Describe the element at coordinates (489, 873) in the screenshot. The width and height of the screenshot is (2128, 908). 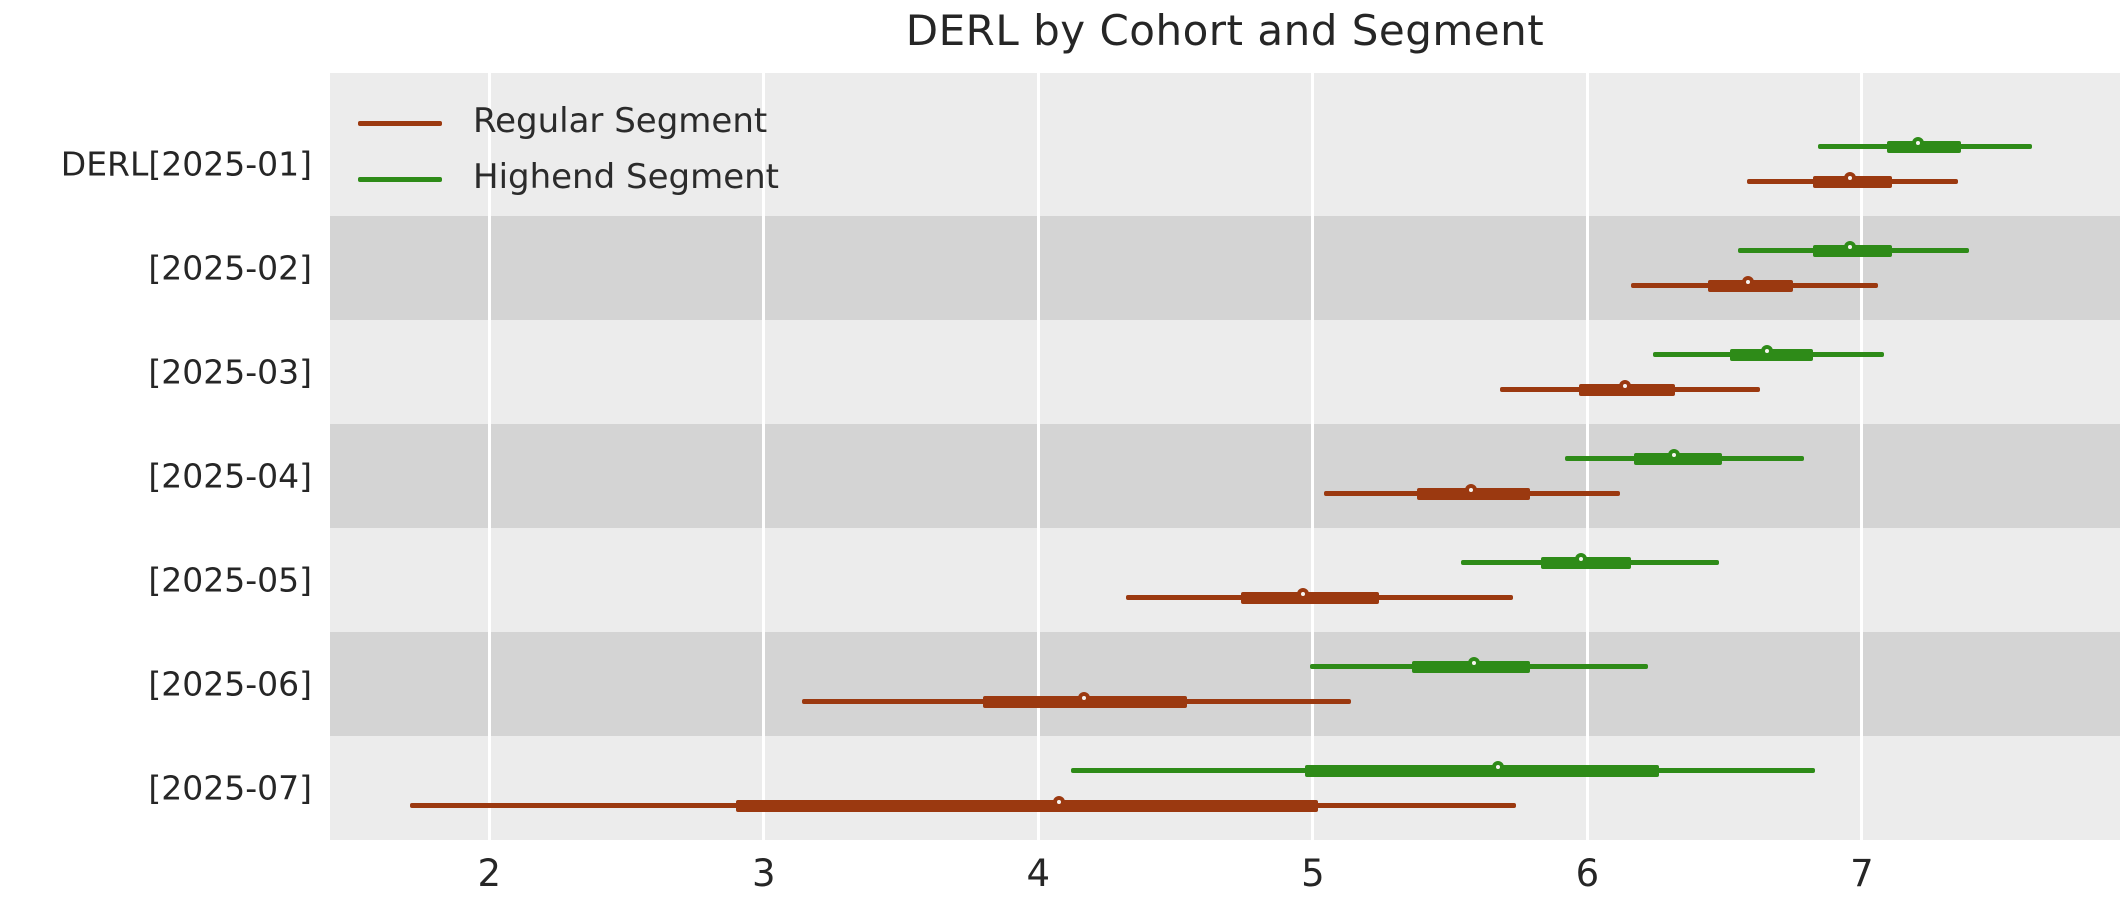
I see `x-tick-label: 2` at that location.